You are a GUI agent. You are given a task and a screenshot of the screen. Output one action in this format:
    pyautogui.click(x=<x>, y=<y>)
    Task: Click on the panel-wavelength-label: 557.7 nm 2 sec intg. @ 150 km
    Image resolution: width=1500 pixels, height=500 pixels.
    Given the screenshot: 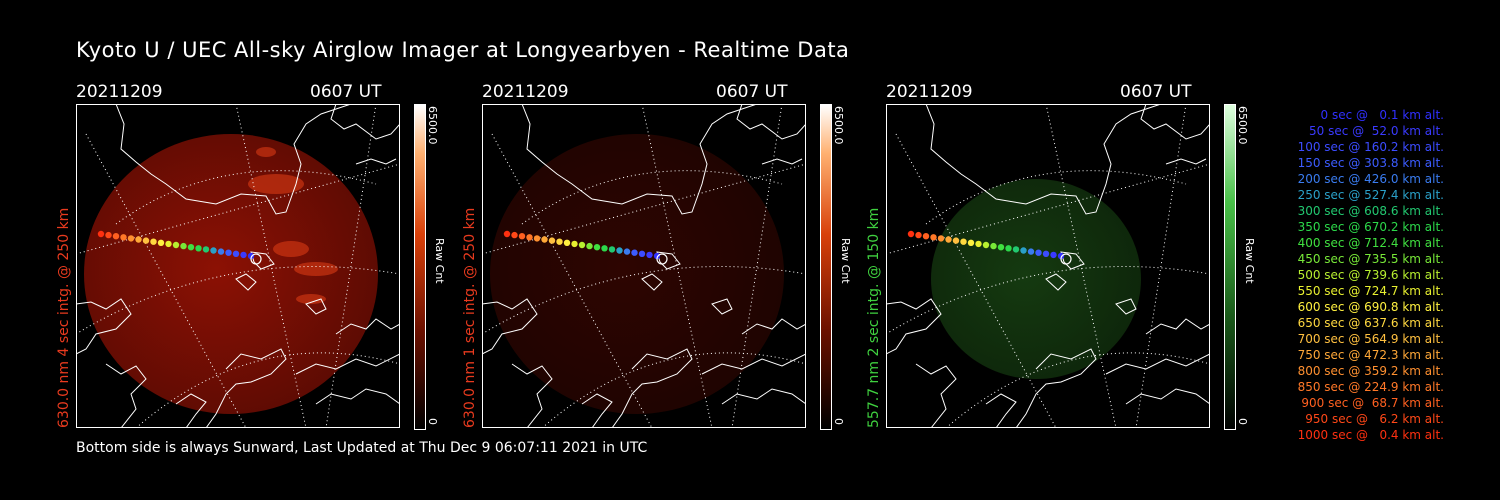 What is the action you would take?
    pyautogui.click(x=874, y=317)
    